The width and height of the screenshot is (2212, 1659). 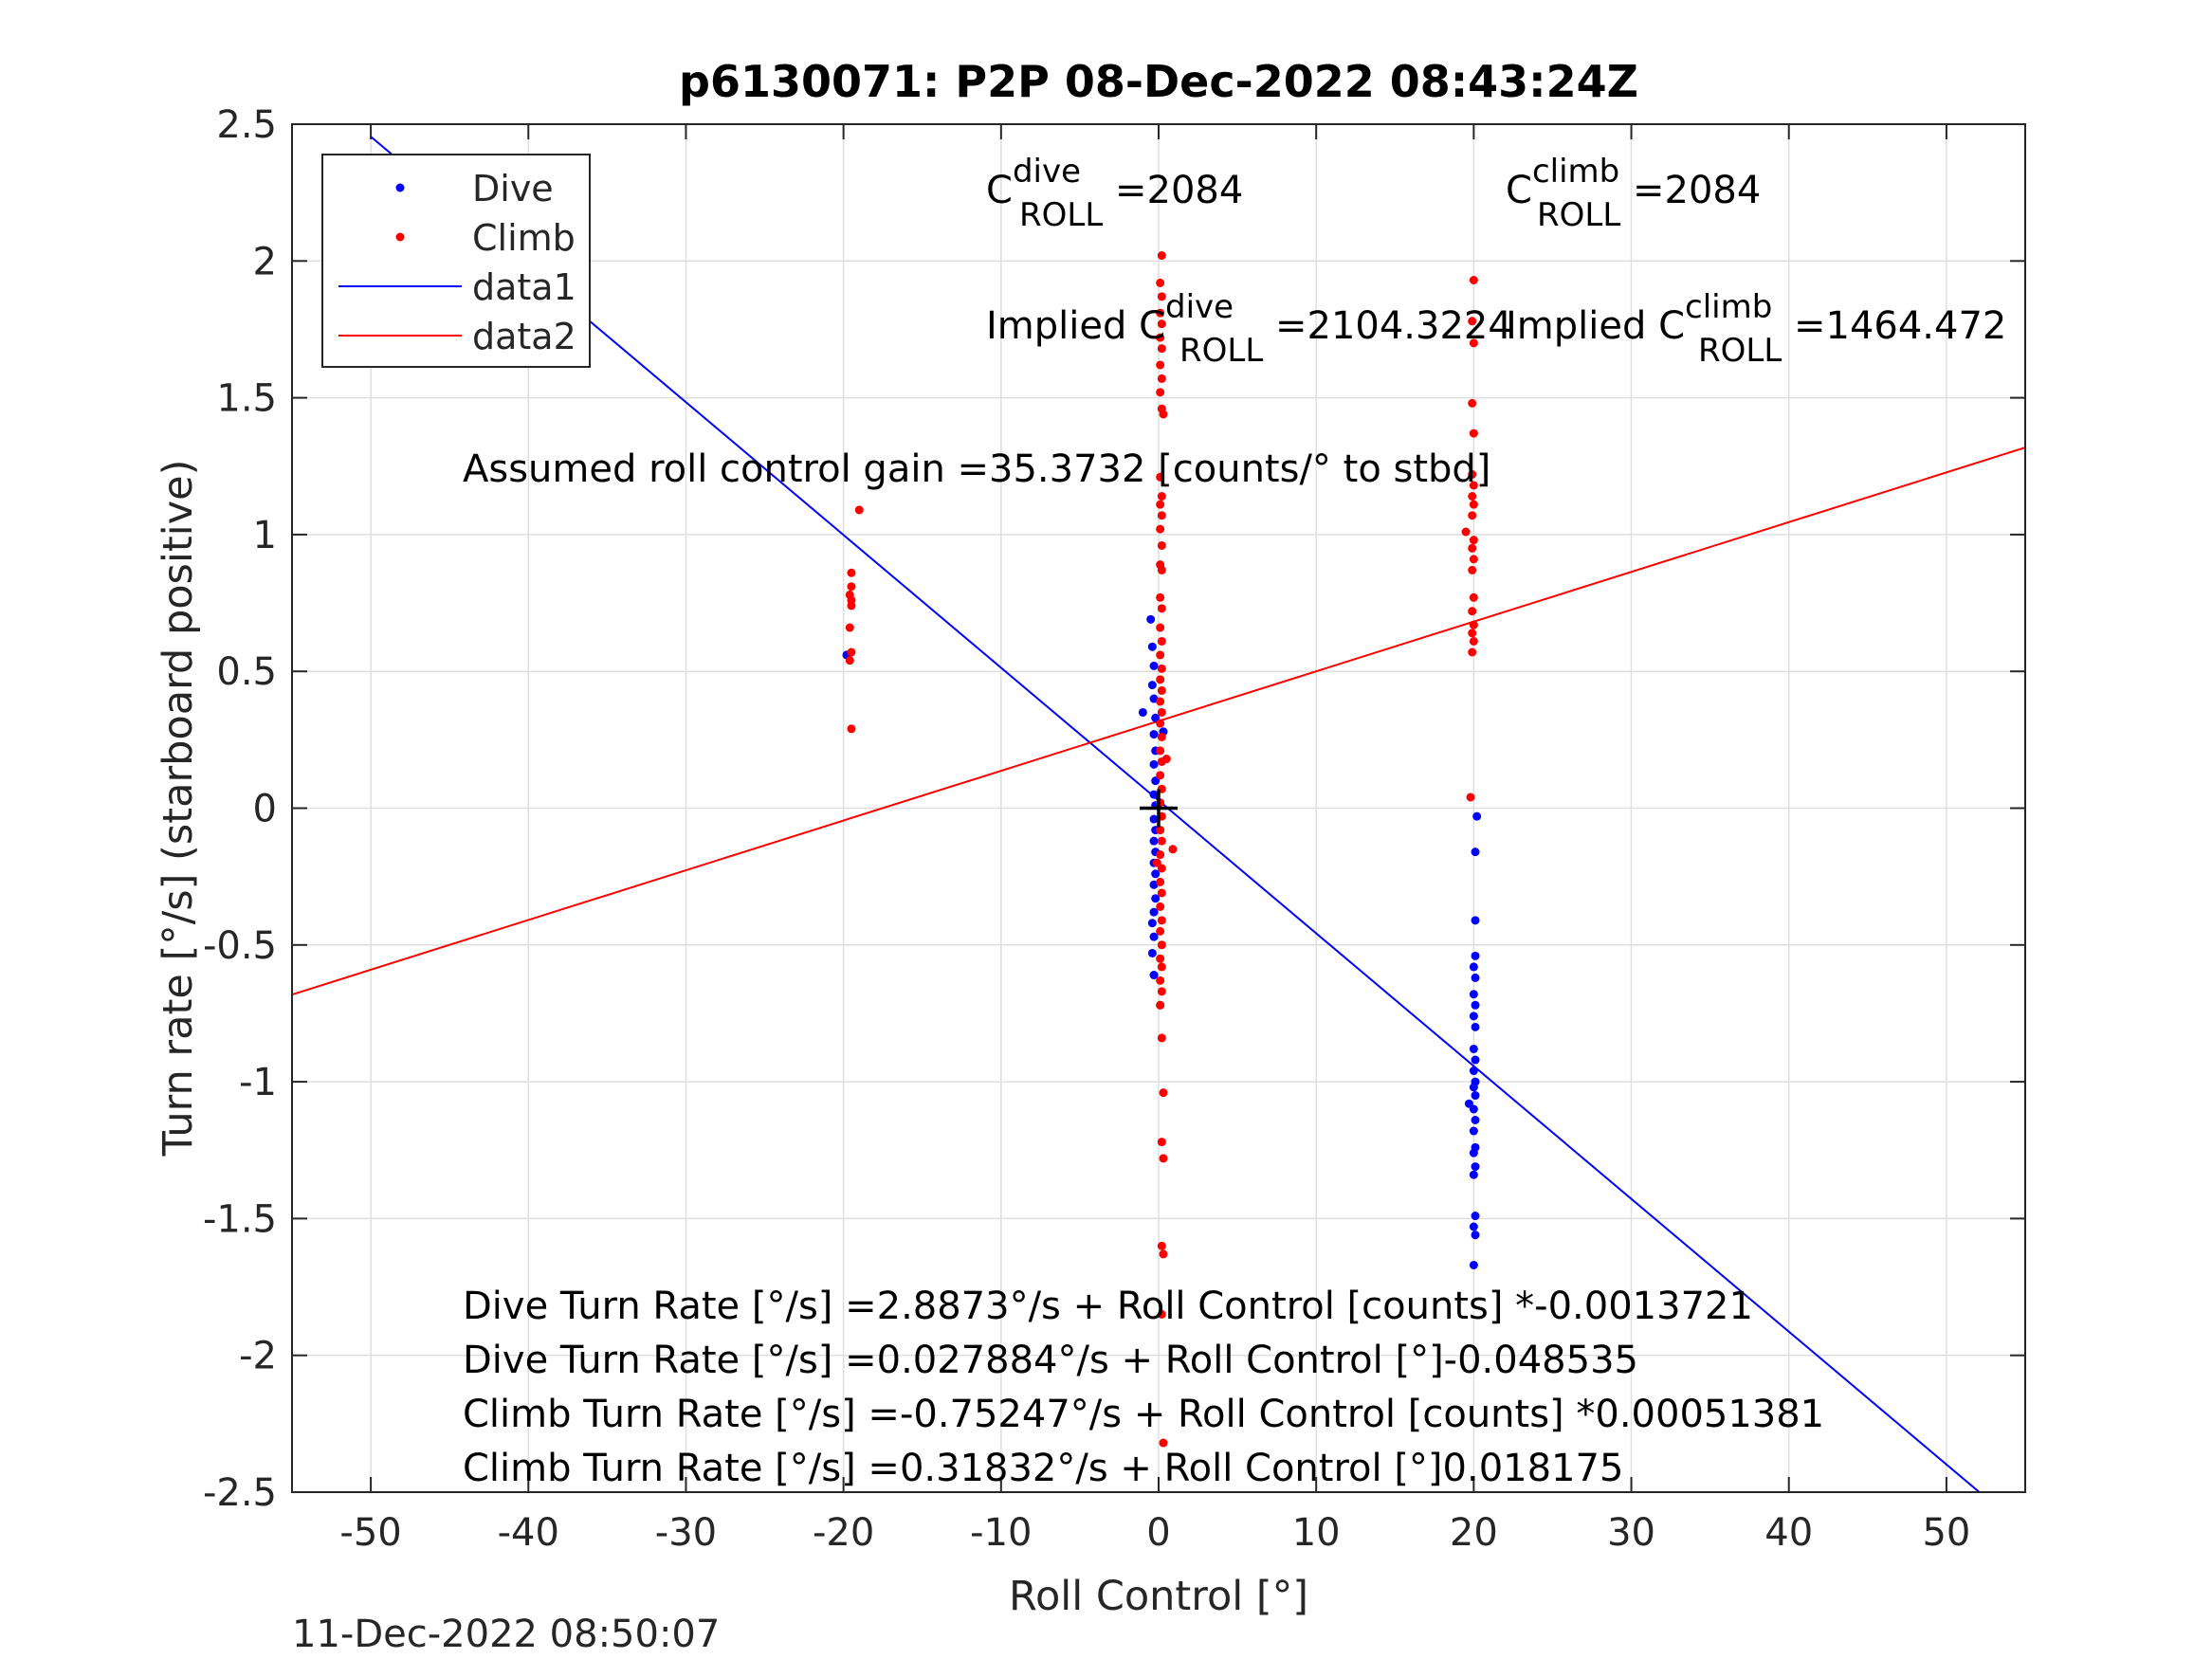 I want to click on y-tick-label: 2.5, so click(x=246, y=125).